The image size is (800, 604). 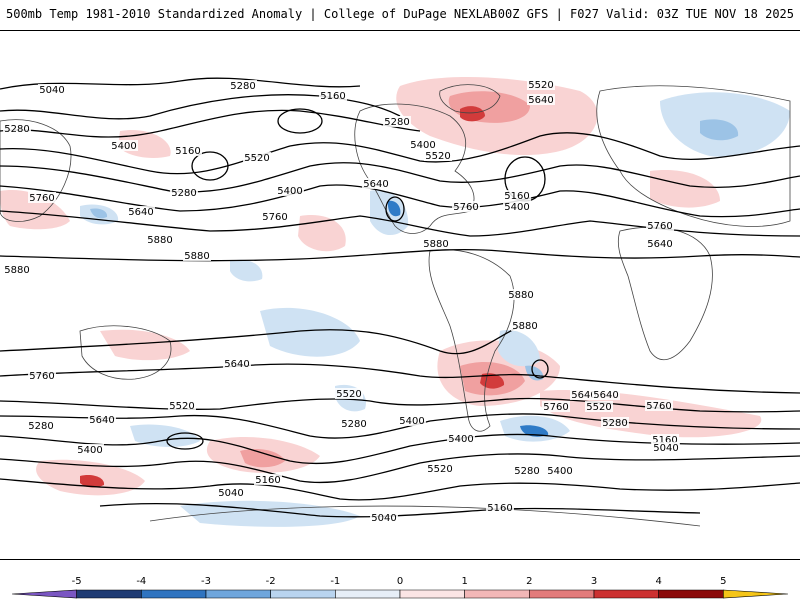 What do you see at coordinates (206, 581) in the screenshot?
I see `colorbar-tick-label: -3` at bounding box center [206, 581].